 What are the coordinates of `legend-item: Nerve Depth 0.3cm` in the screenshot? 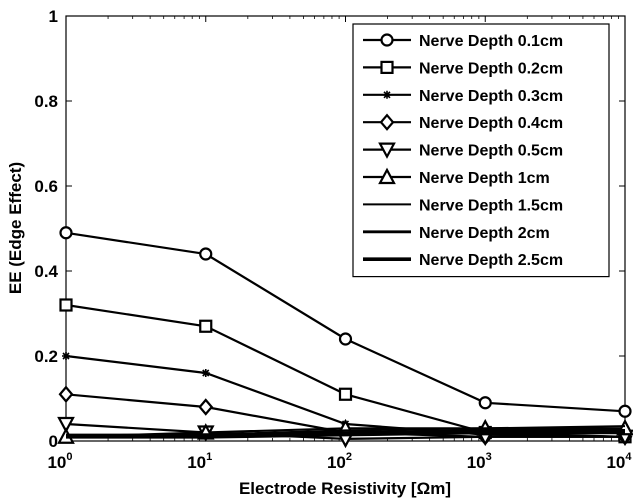 It's located at (463, 96).